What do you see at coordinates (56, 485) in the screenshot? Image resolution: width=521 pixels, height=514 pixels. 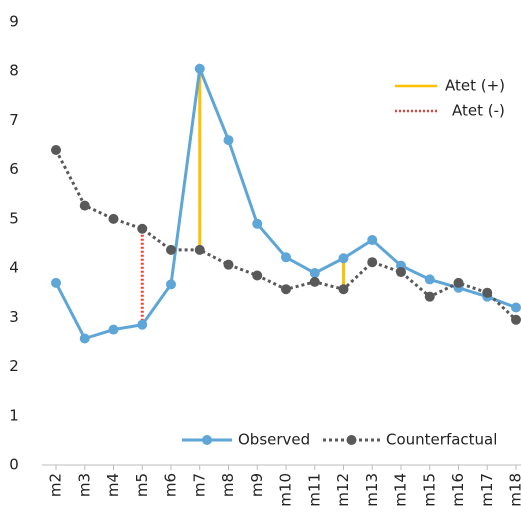 I see `x-tick-label: m2` at bounding box center [56, 485].